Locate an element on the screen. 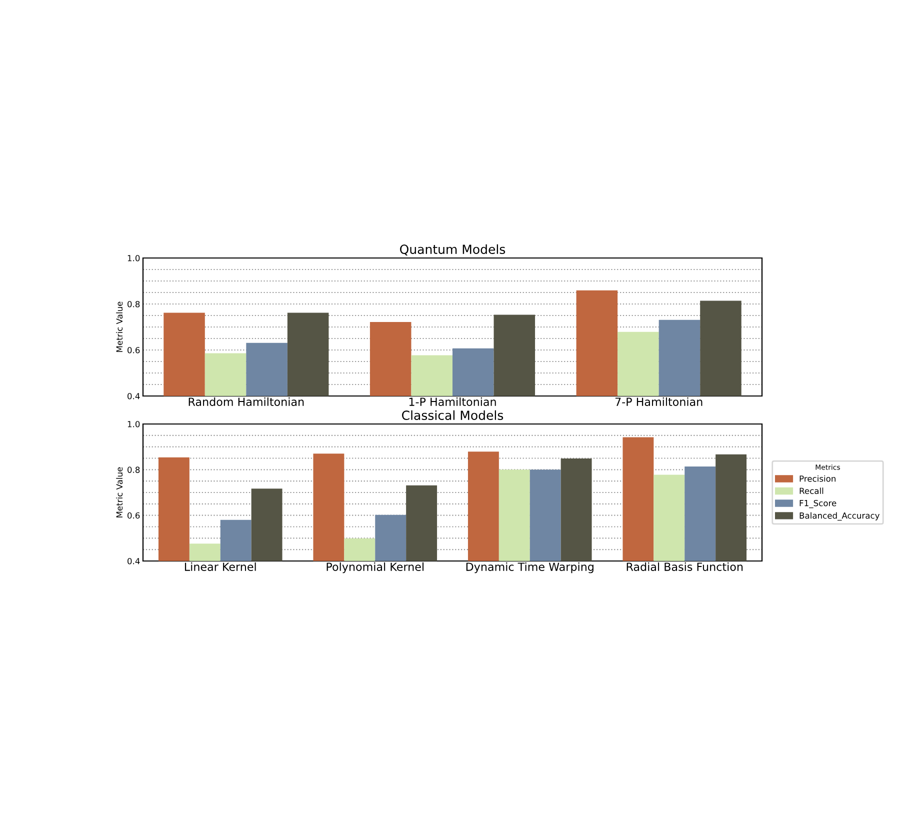  legend-label: Balanced_Accuracy is located at coordinates (840, 516).